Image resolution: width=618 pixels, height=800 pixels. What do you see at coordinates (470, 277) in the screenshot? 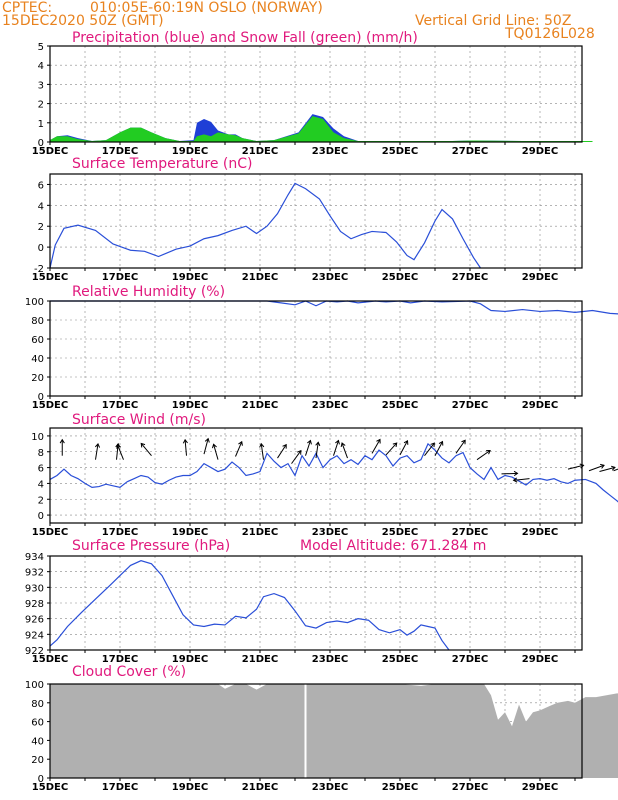
I see `xtick-label-temp: 27DEC` at bounding box center [470, 277].